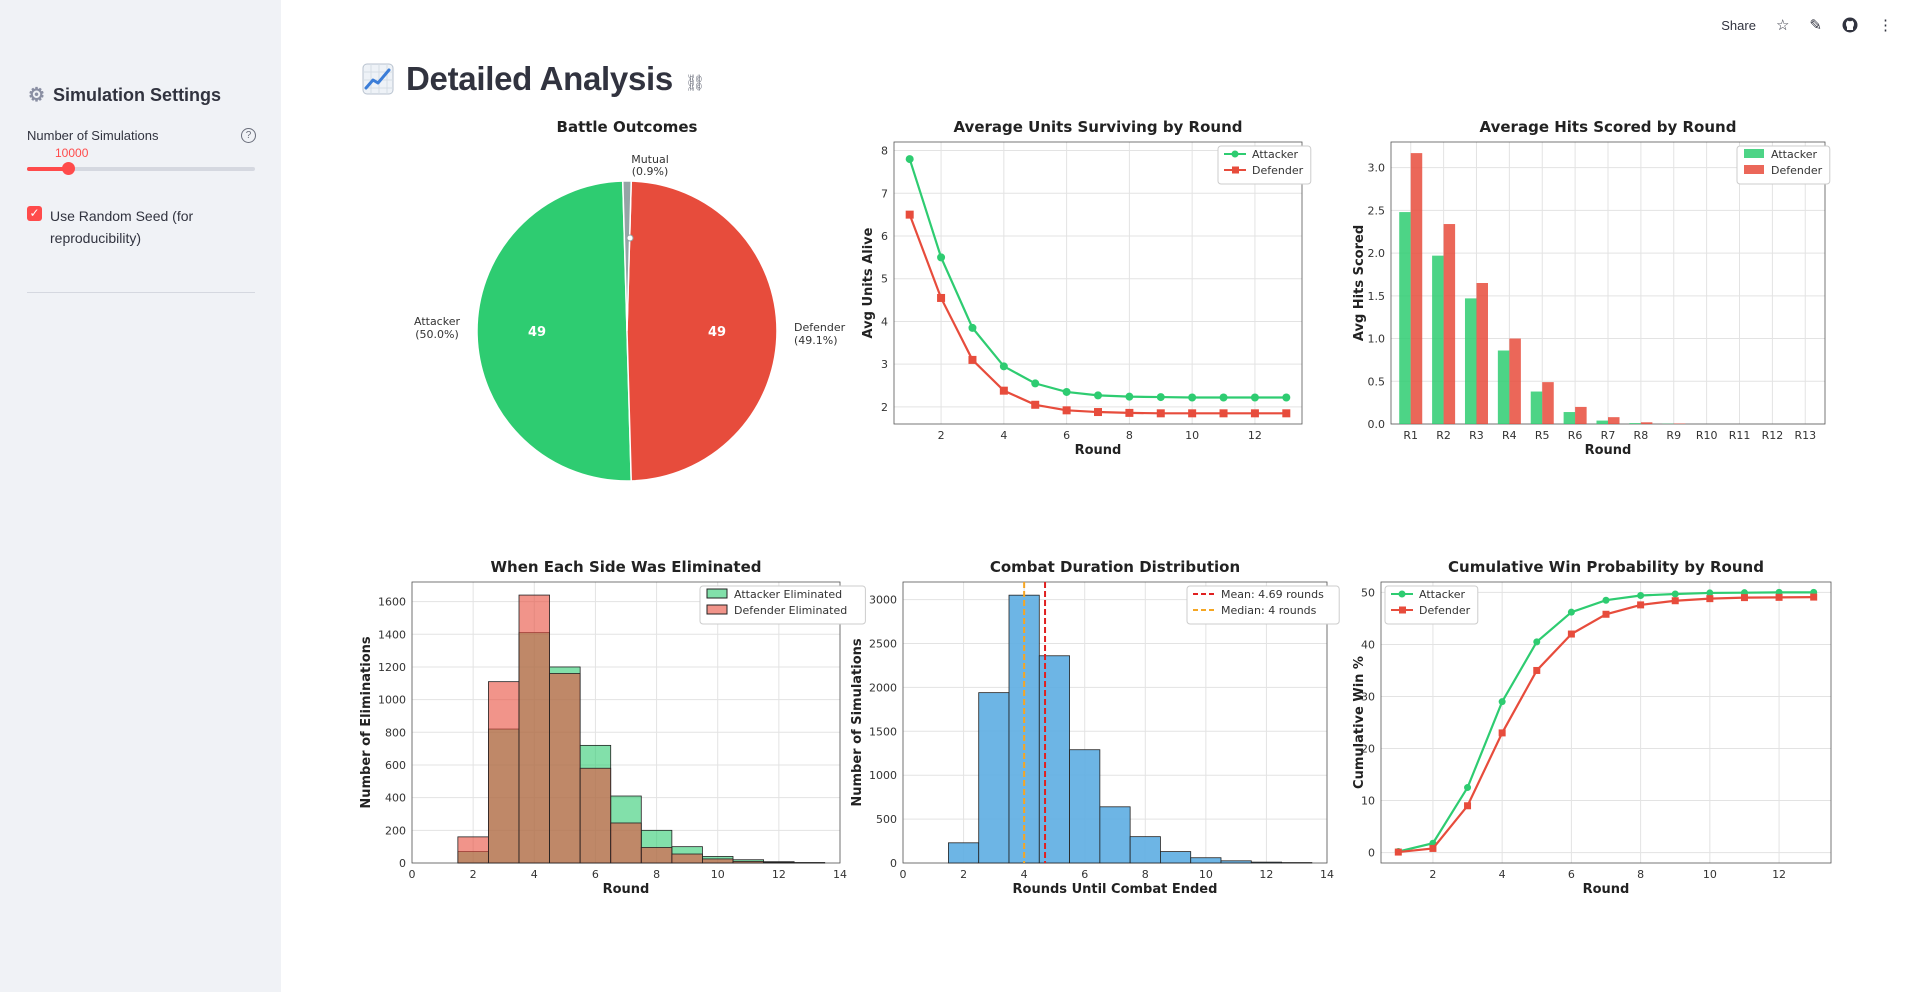  I want to click on legend-label: Median: 4 rounds, so click(1269, 610).